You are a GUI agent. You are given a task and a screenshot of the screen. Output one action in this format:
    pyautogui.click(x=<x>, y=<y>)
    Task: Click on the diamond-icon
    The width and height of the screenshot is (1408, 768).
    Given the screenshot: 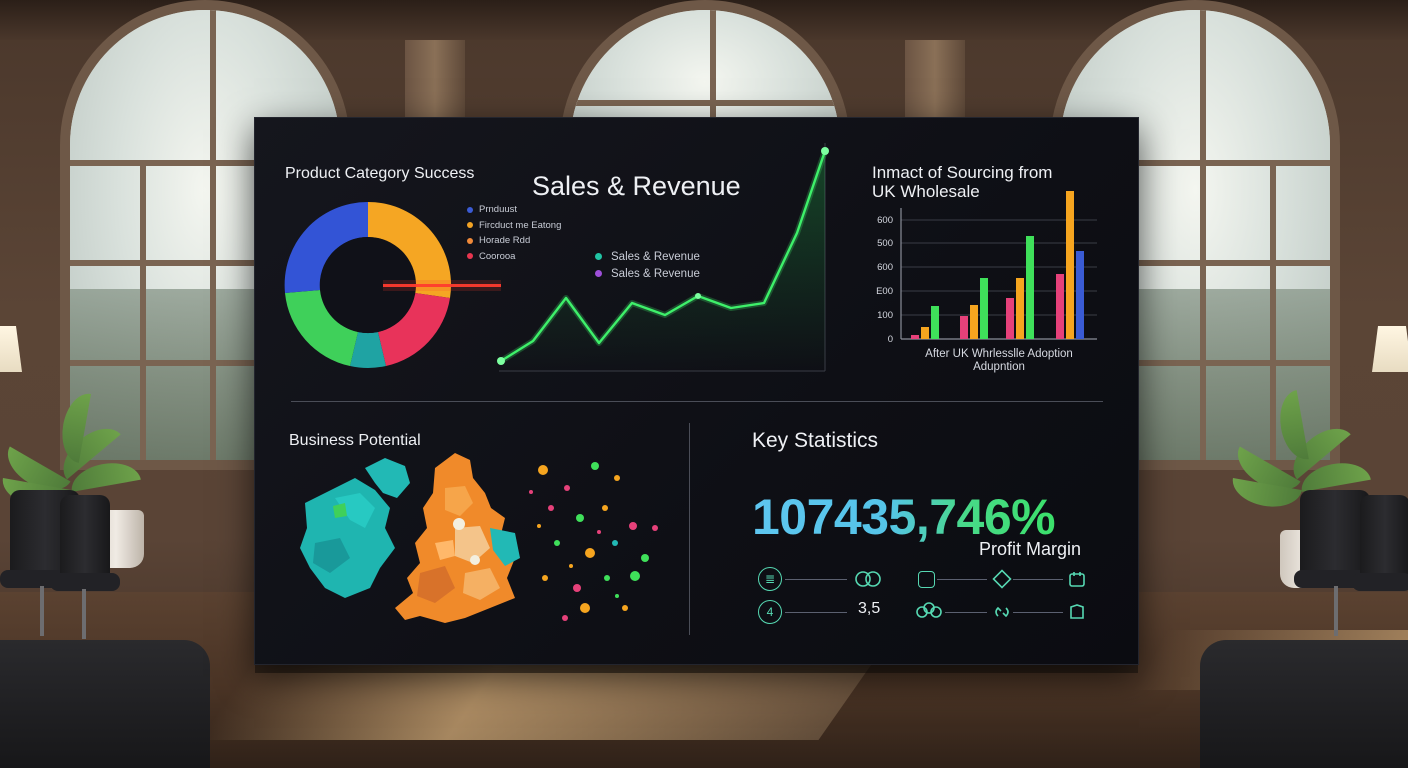 What is the action you would take?
    pyautogui.click(x=1002, y=579)
    